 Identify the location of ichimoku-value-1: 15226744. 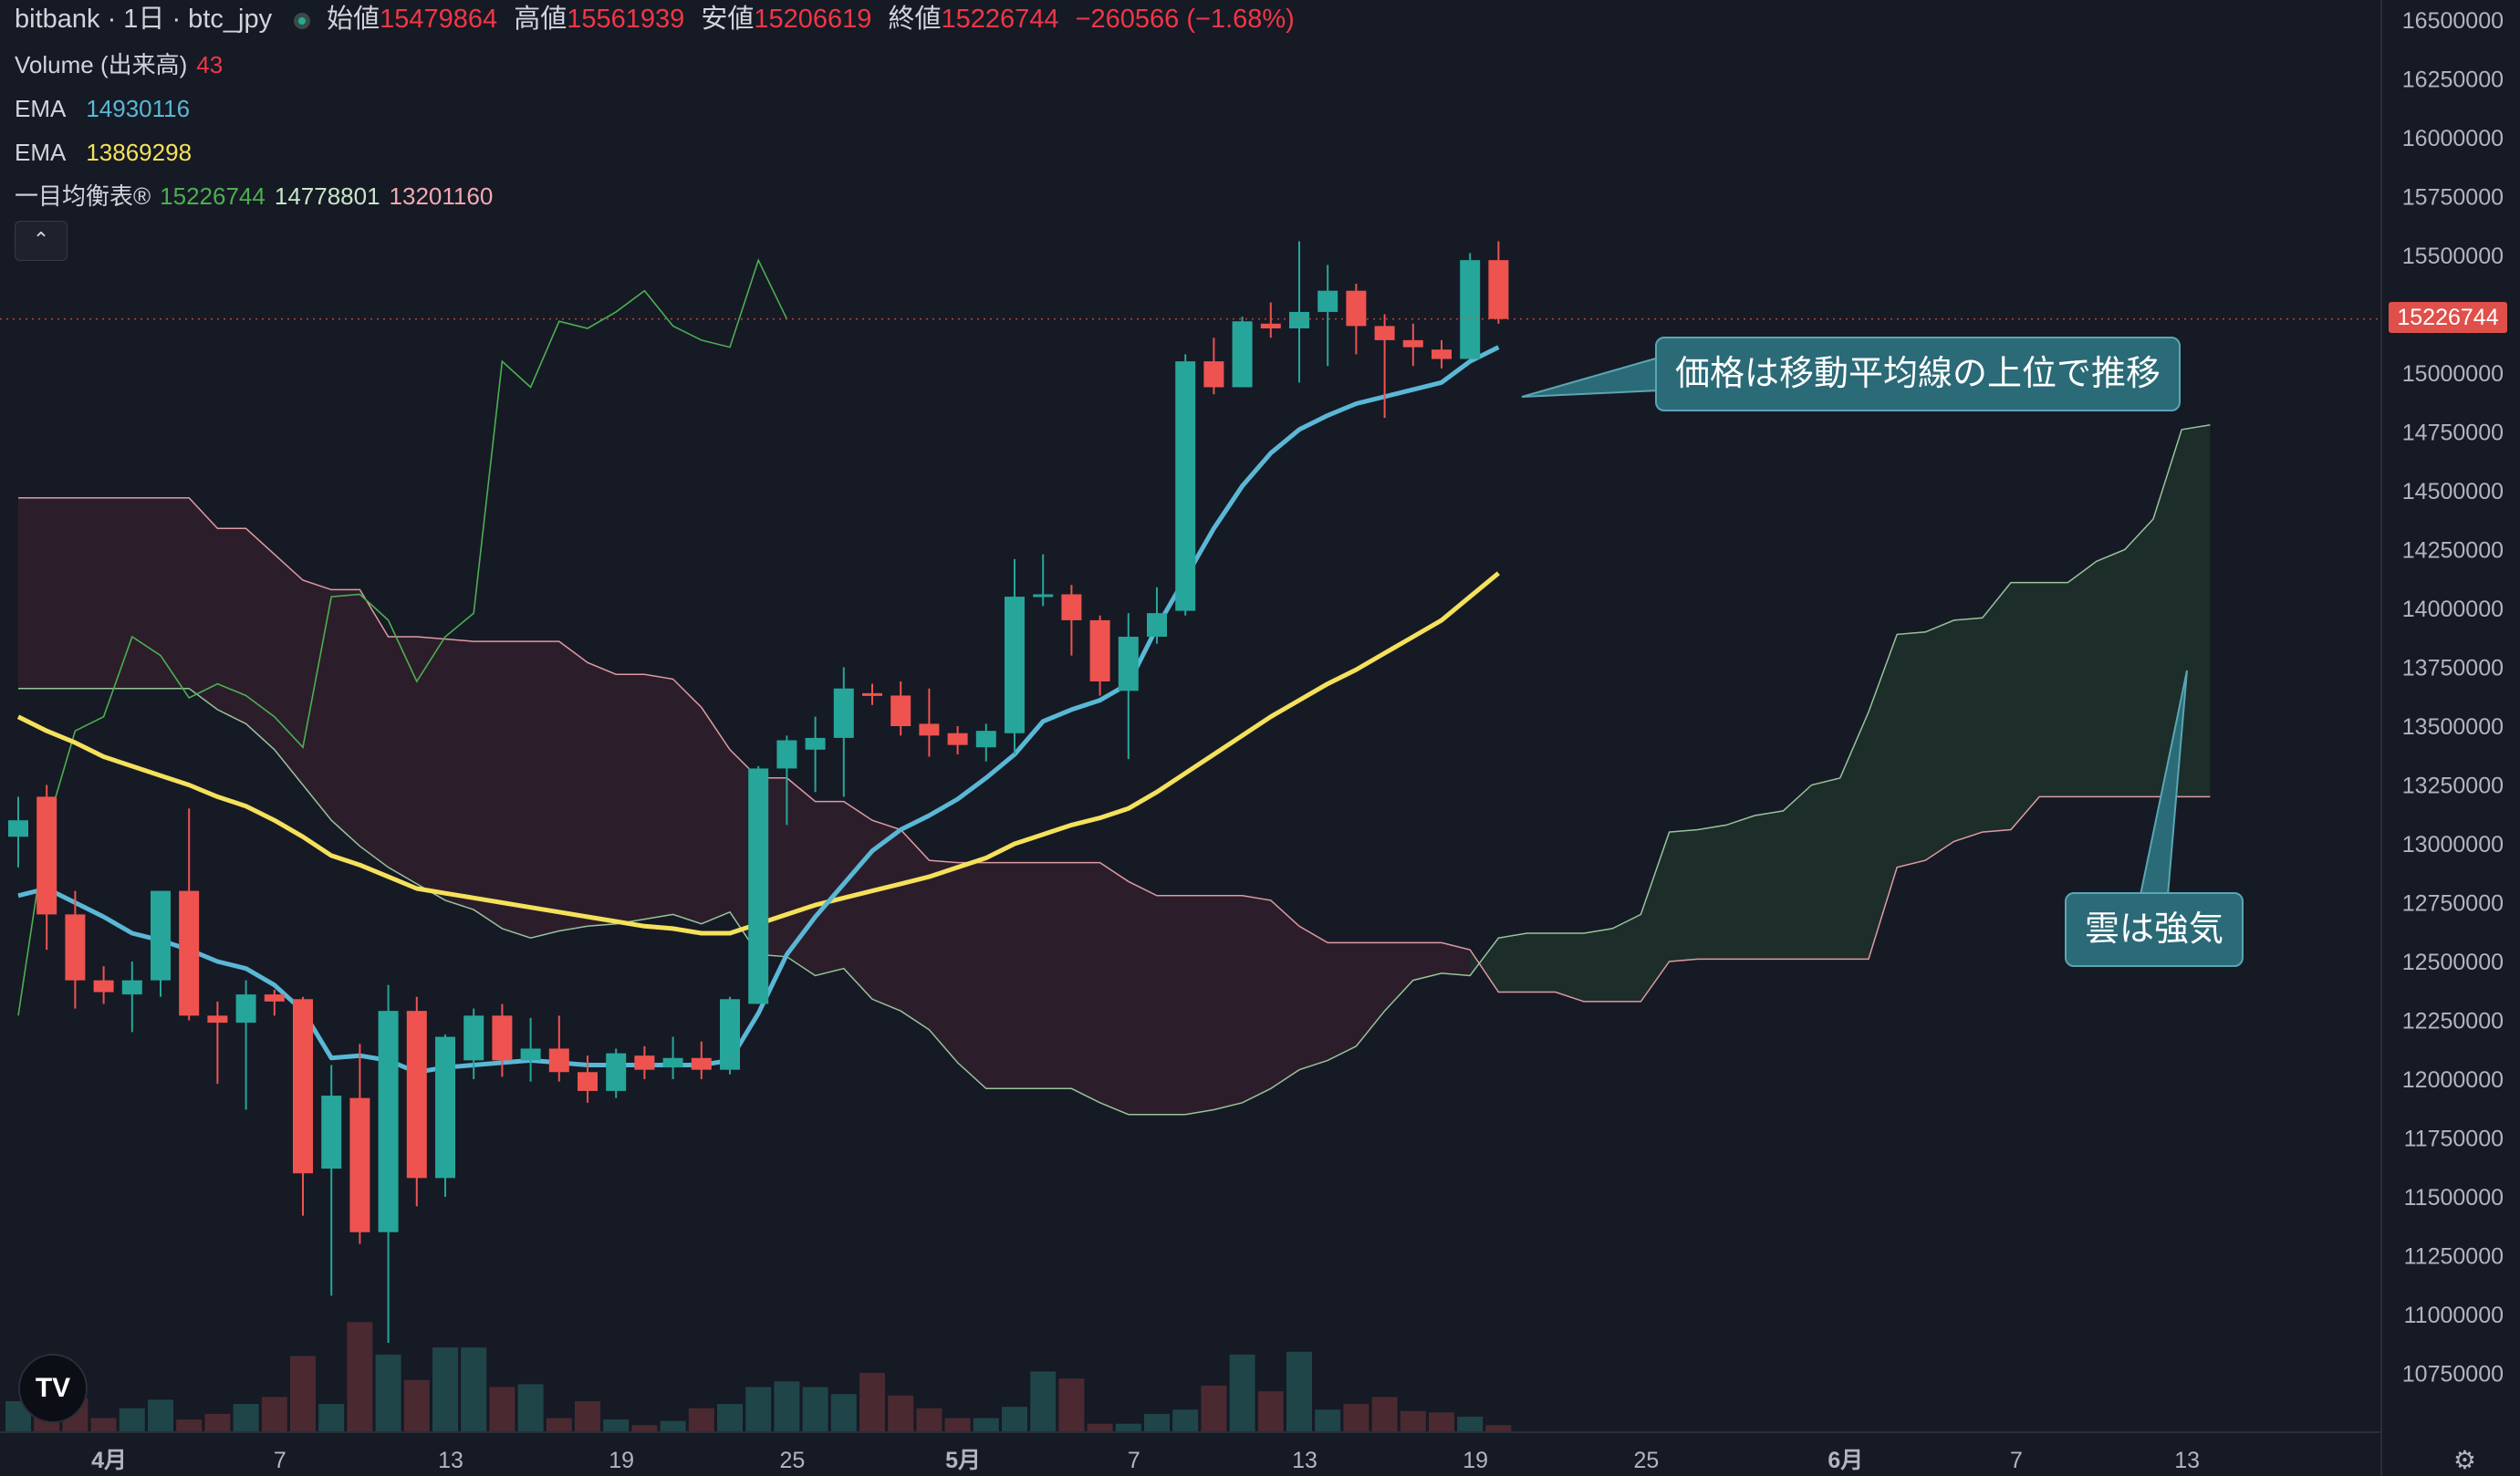
(213, 196).